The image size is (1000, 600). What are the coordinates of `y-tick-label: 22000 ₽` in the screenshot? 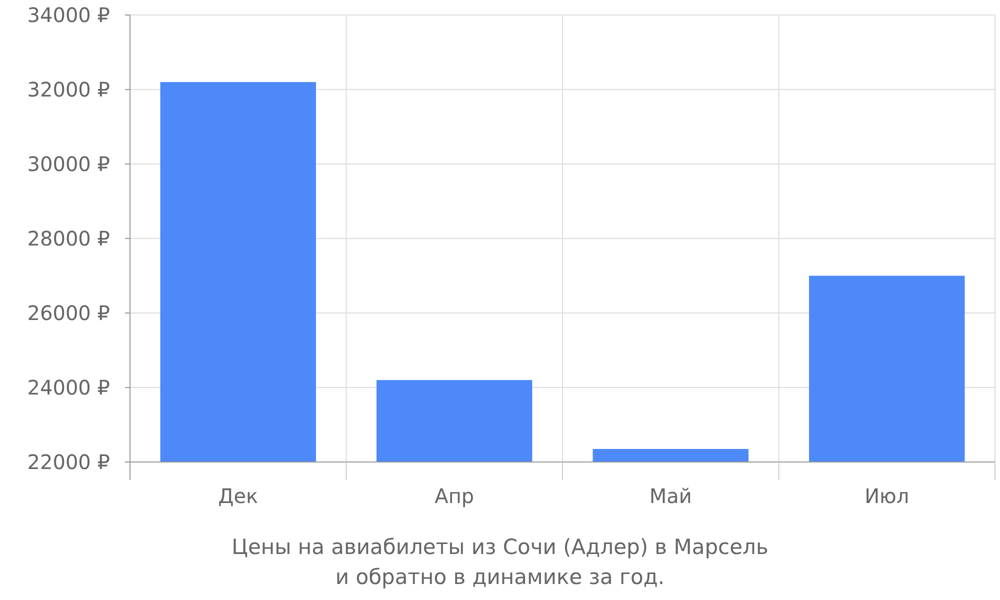 It's located at (68, 462).